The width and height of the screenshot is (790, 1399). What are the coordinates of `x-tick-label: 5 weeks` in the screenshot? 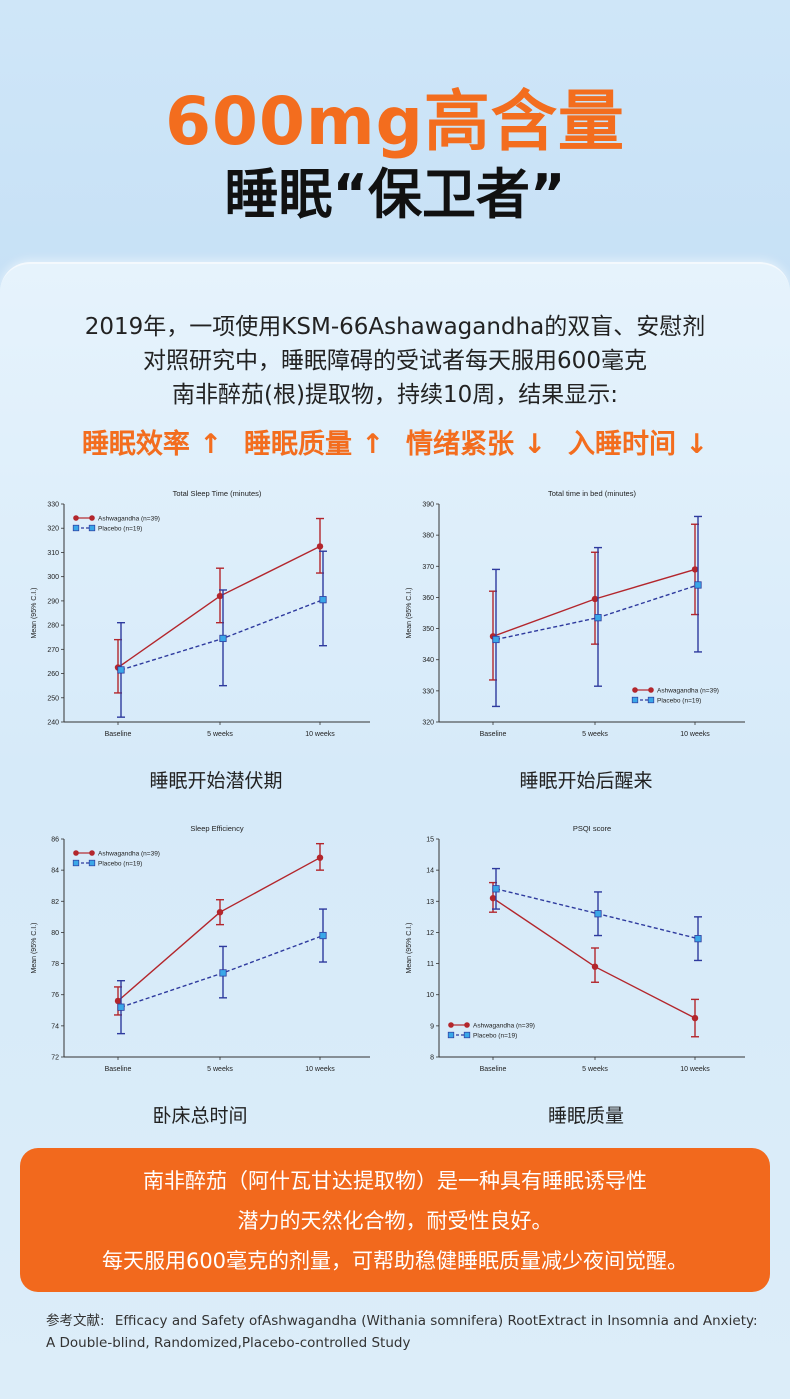 It's located at (595, 734).